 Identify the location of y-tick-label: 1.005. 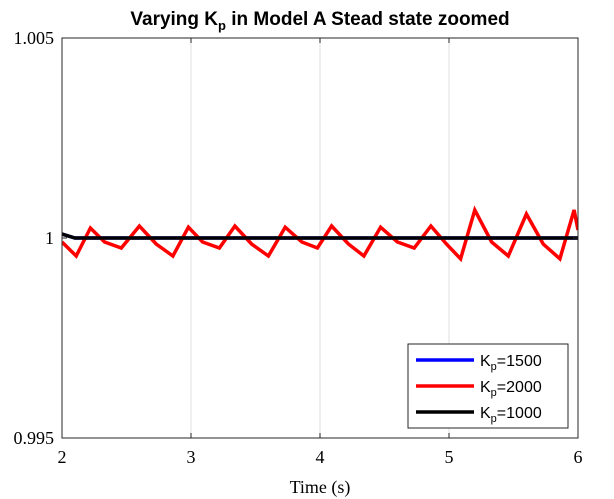
(34, 38).